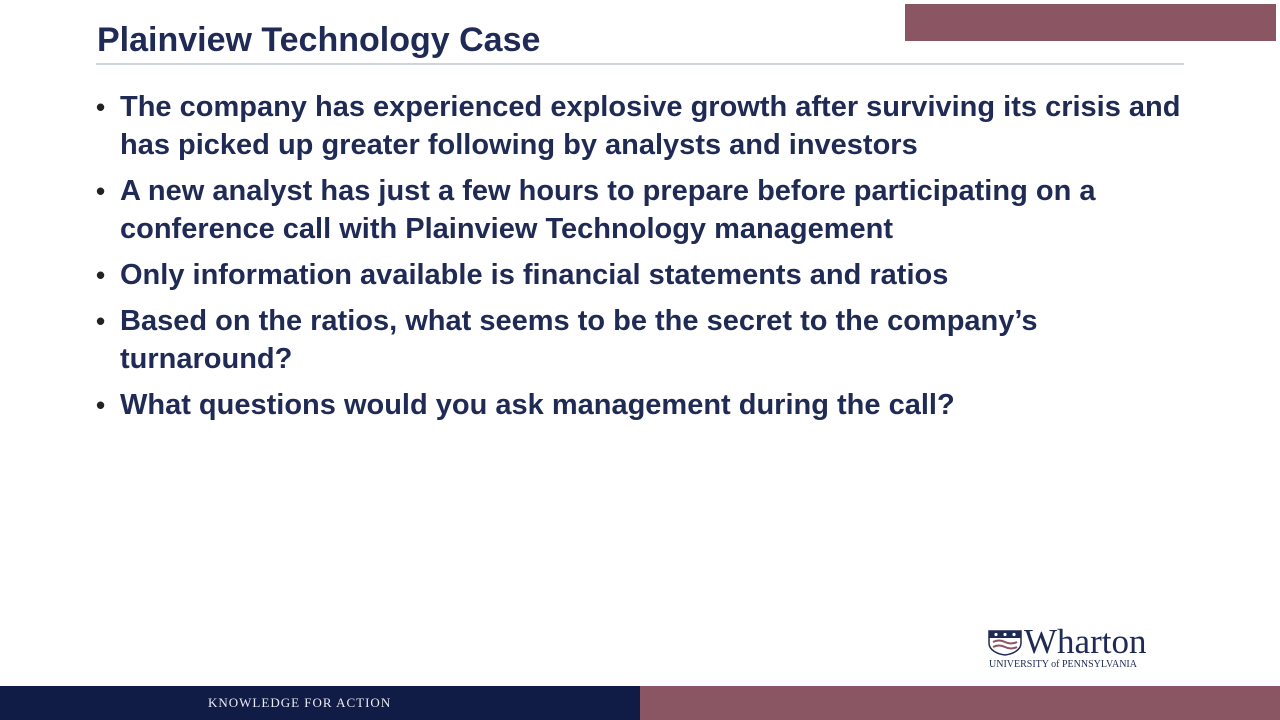 The height and width of the screenshot is (720, 1280). I want to click on footer-accent-bar, so click(960, 703).